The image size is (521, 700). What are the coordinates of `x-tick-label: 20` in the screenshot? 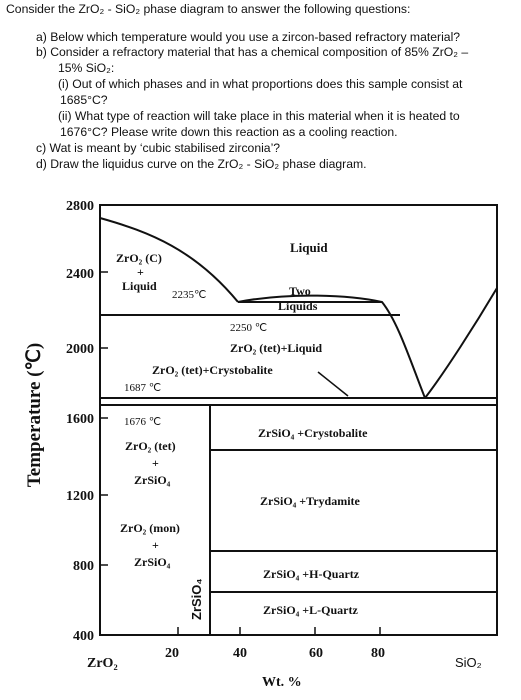 It's located at (172, 653).